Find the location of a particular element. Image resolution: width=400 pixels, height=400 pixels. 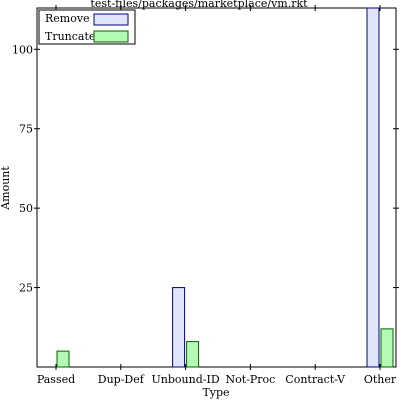

bar-truncate-unbound-id is located at coordinates (193, 354).